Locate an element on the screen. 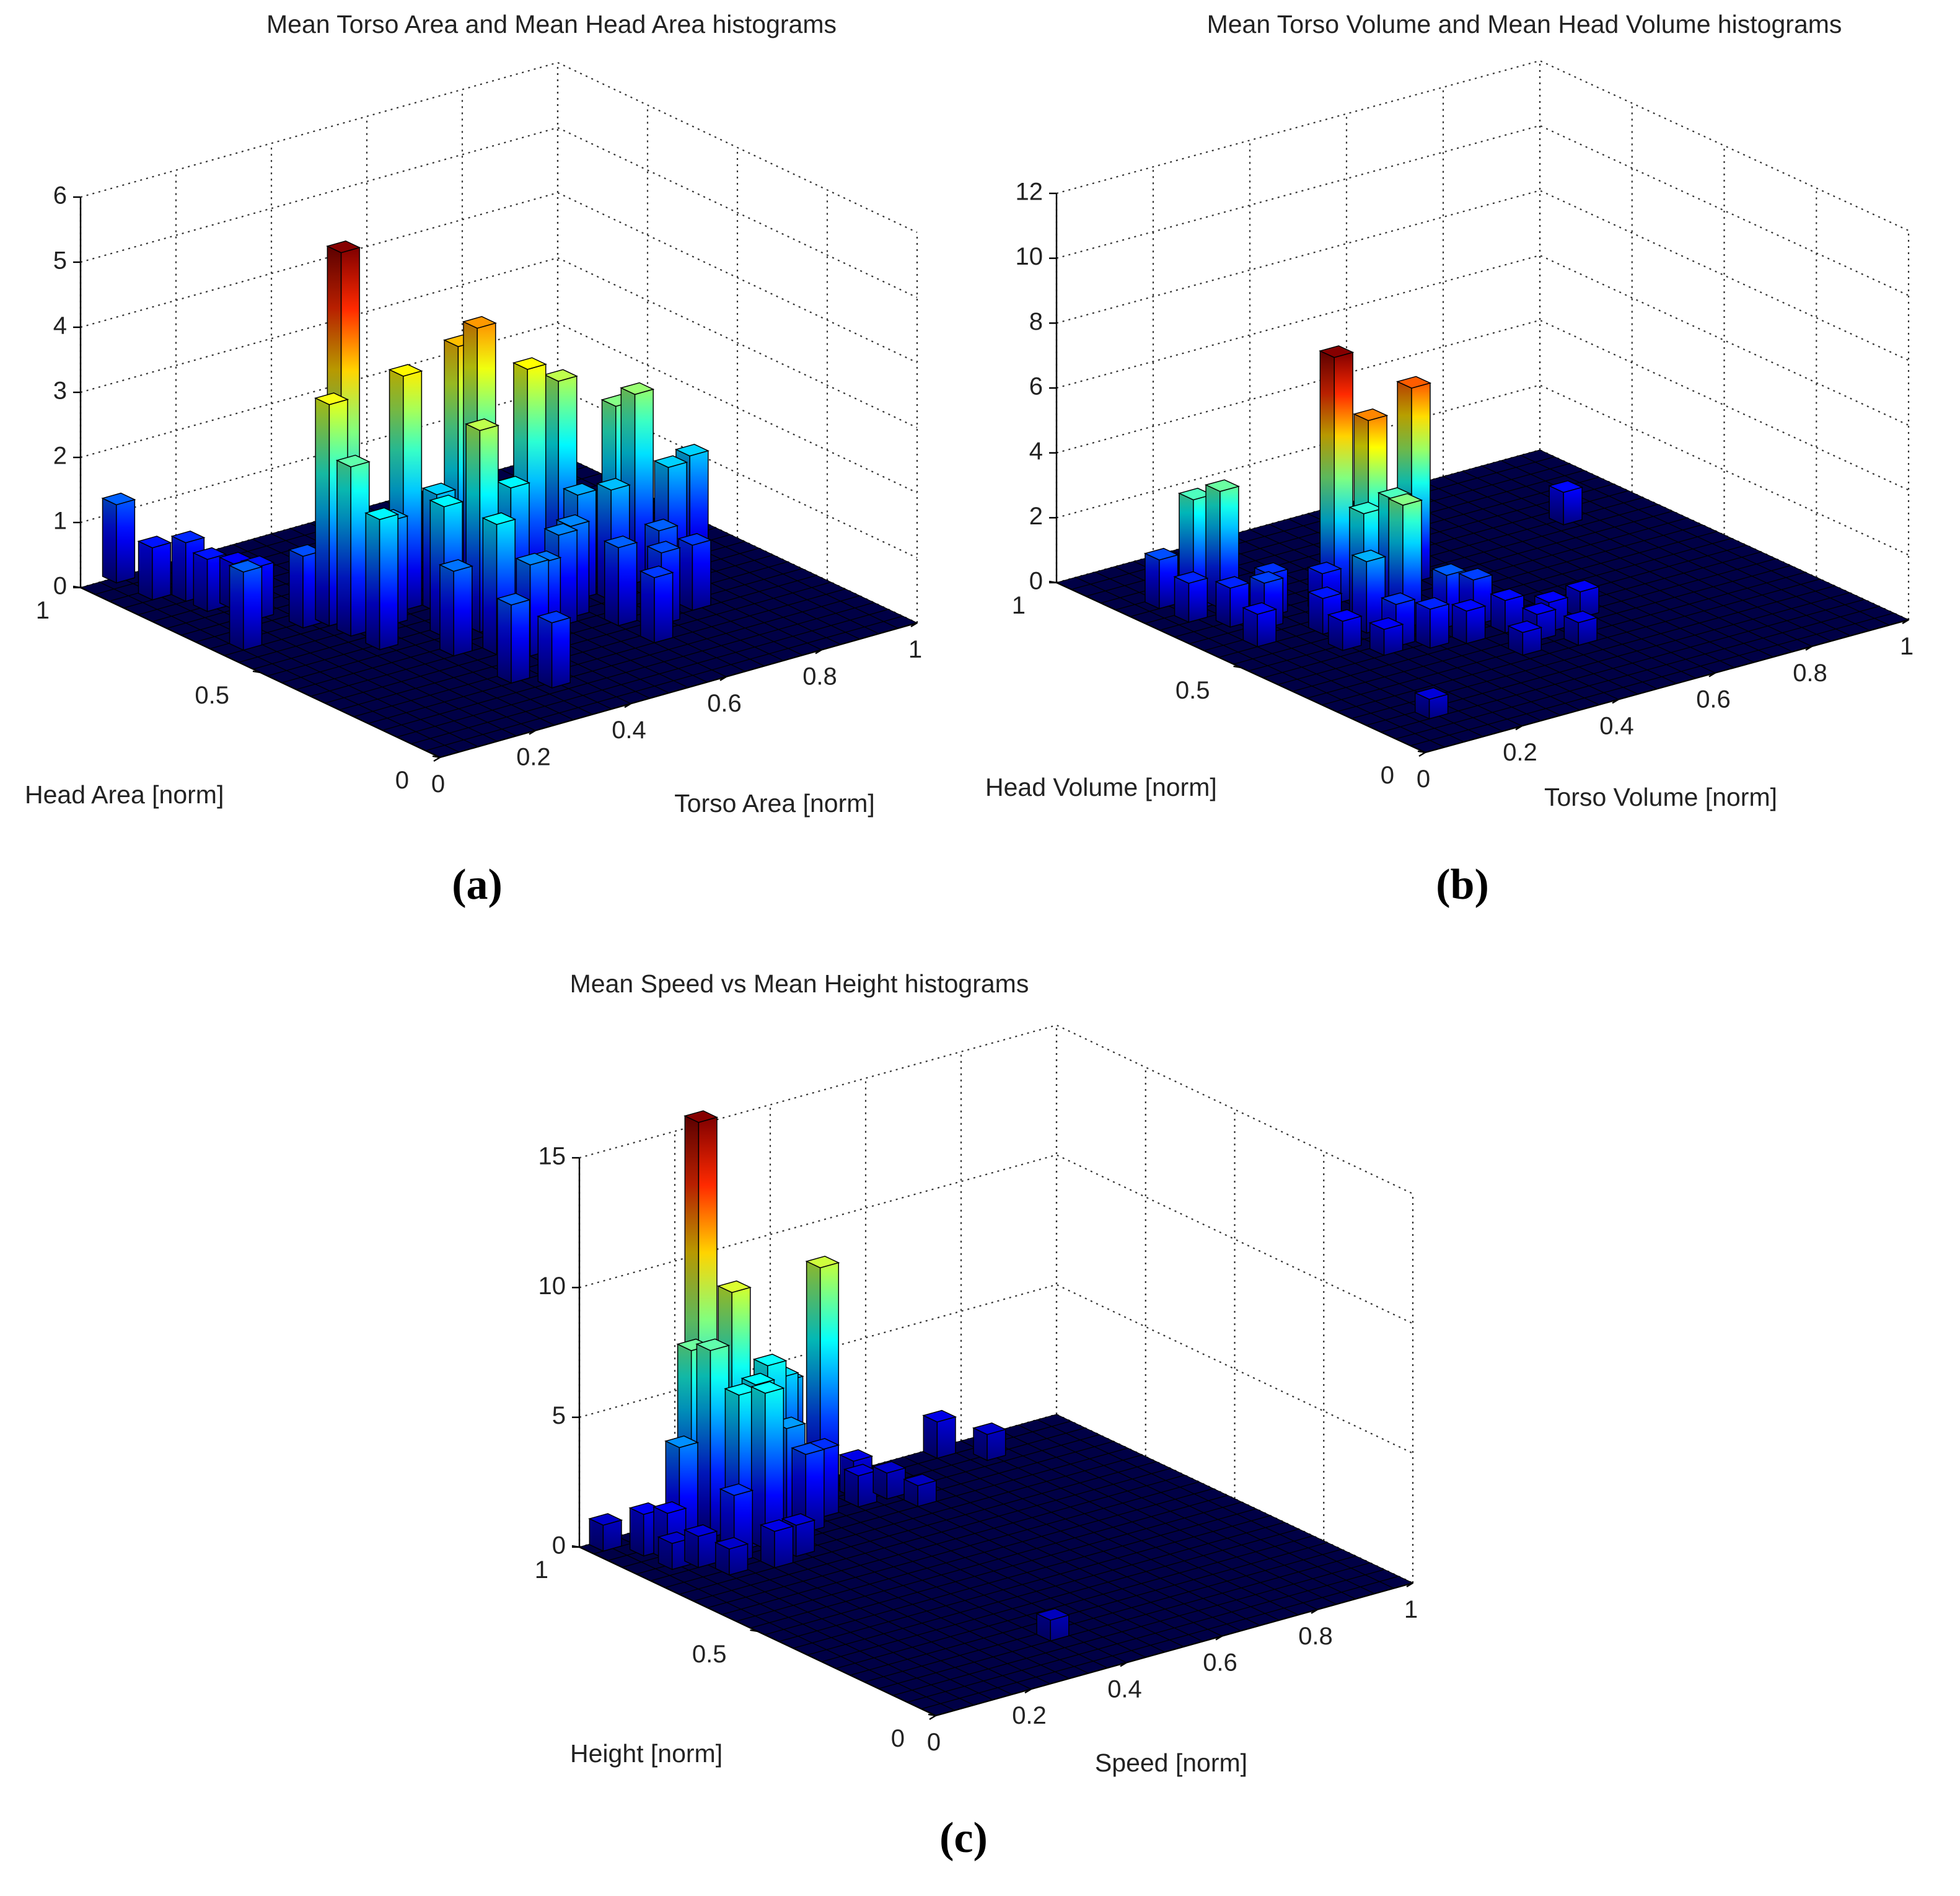 The height and width of the screenshot is (1896, 1960). y-axis-label: Head Area [norm] is located at coordinates (124, 794).